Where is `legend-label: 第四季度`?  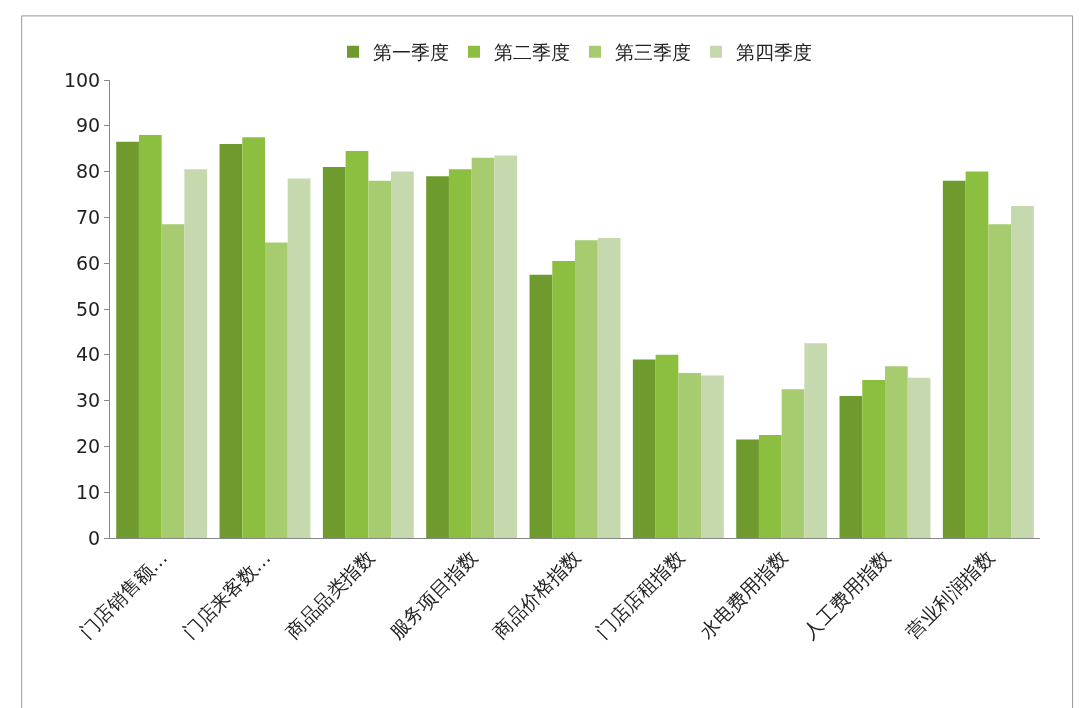
legend-label: 第四季度 is located at coordinates (774, 52).